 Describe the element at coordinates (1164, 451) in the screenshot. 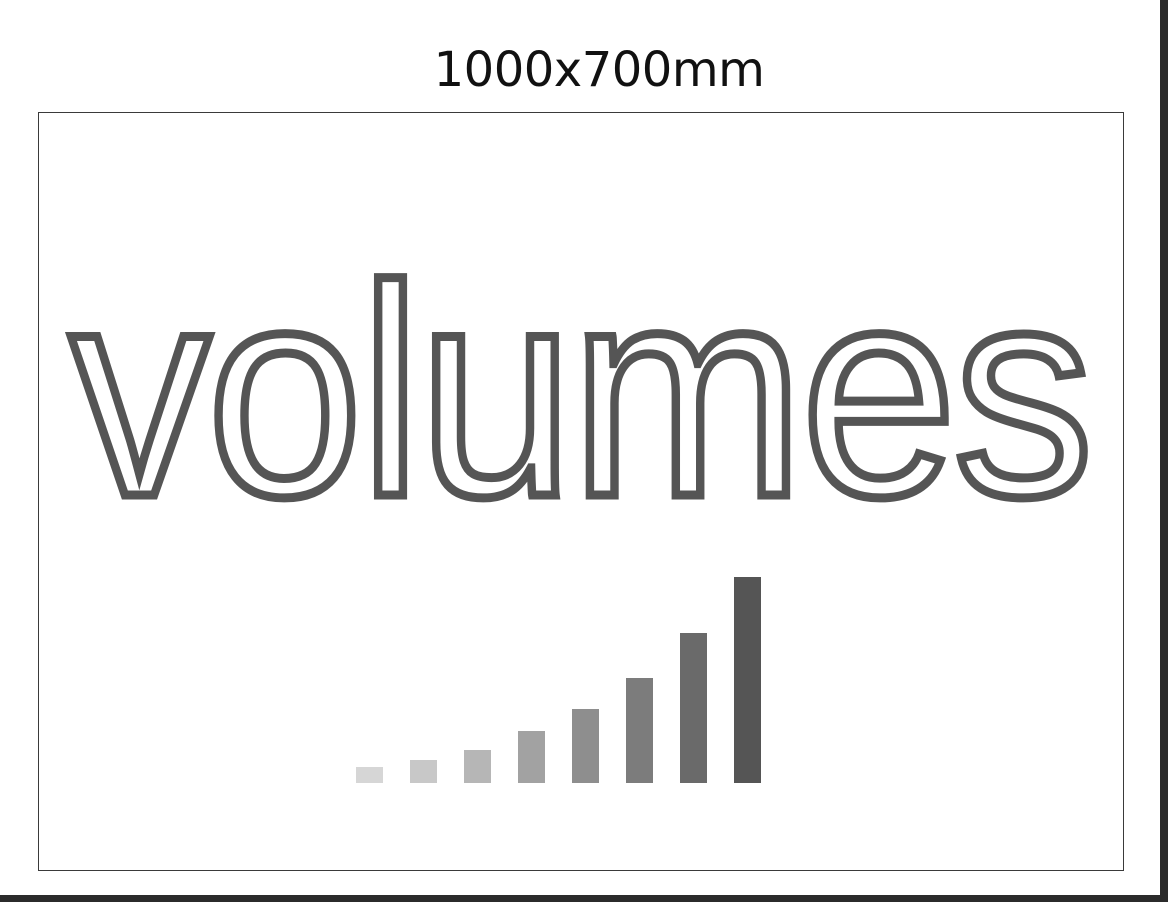

I see `right-edge-strip` at that location.